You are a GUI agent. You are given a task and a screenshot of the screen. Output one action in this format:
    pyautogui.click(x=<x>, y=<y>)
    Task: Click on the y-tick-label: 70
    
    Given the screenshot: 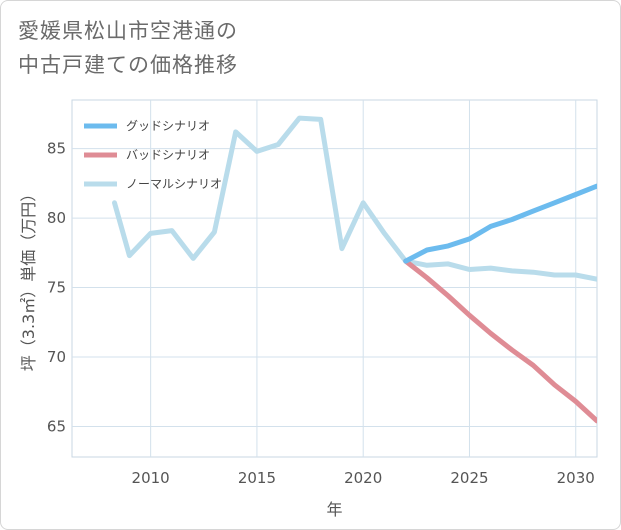 What is the action you would take?
    pyautogui.click(x=56, y=357)
    